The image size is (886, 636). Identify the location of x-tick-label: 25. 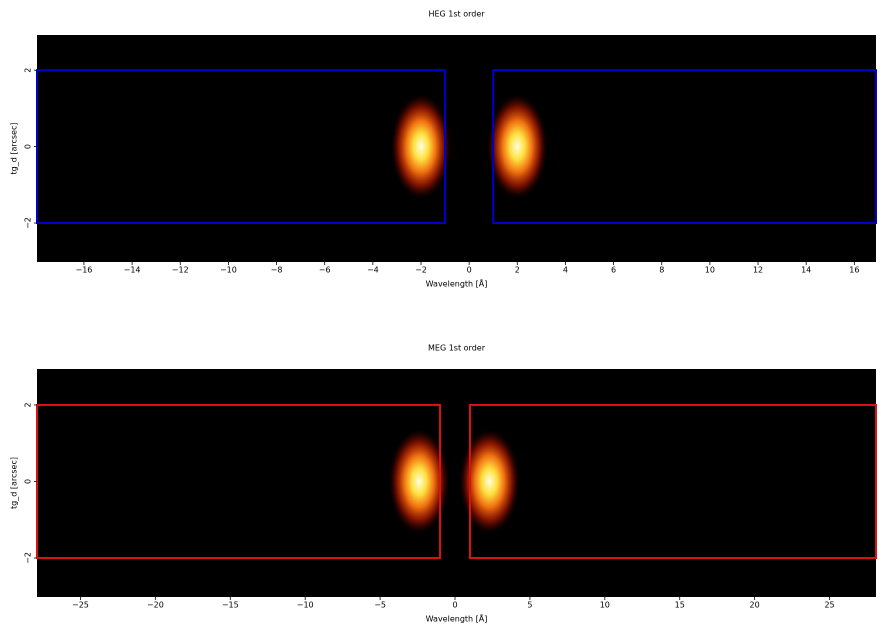
(829, 605).